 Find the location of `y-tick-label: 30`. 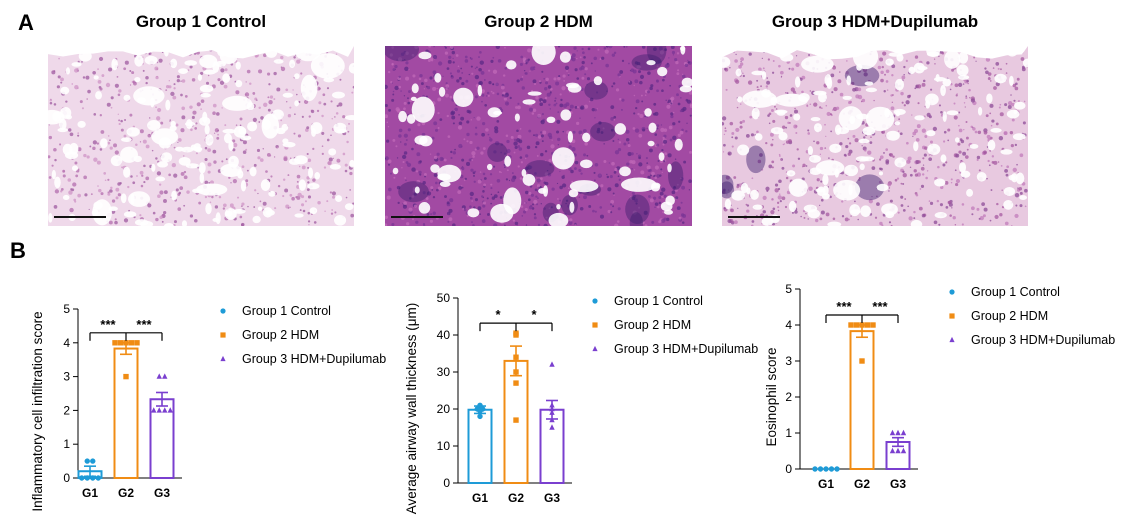

y-tick-label: 30 is located at coordinates (444, 372).